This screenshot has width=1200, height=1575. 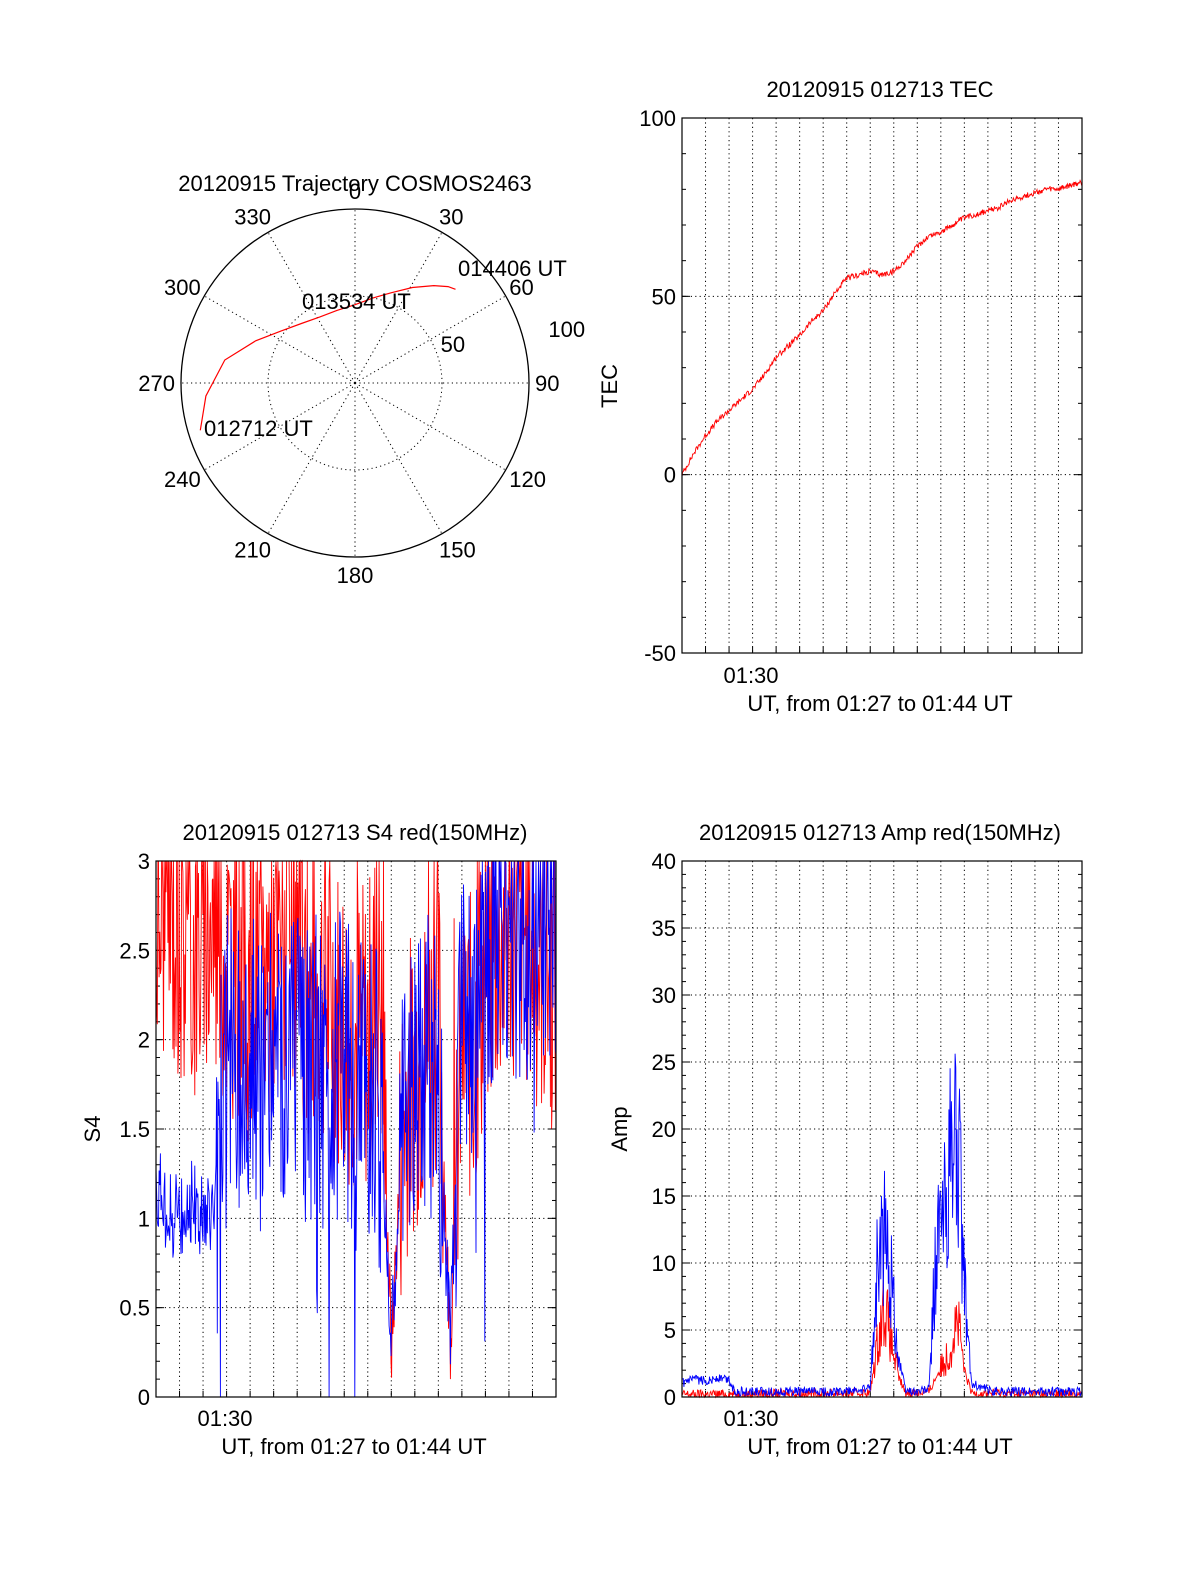 What do you see at coordinates (619, 1128) in the screenshot?
I see `amp-y-axis-label: Amp` at bounding box center [619, 1128].